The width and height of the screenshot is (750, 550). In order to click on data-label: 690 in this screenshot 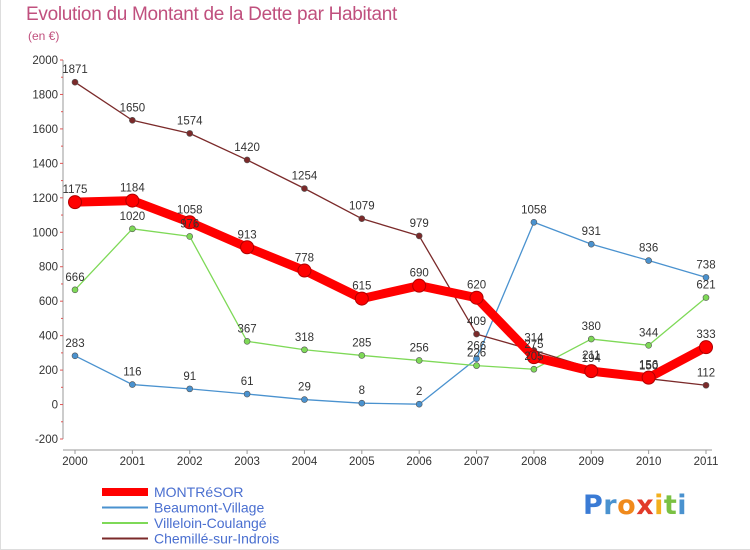, I will do `click(419, 274)`.